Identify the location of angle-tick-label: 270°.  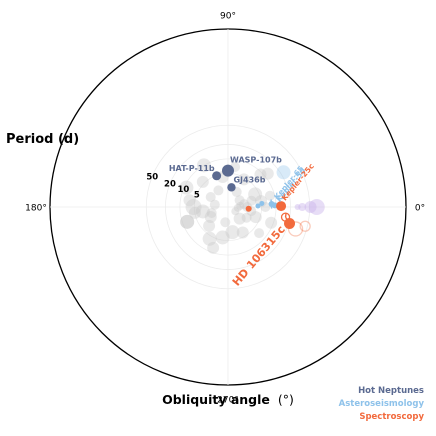
(228, 401).